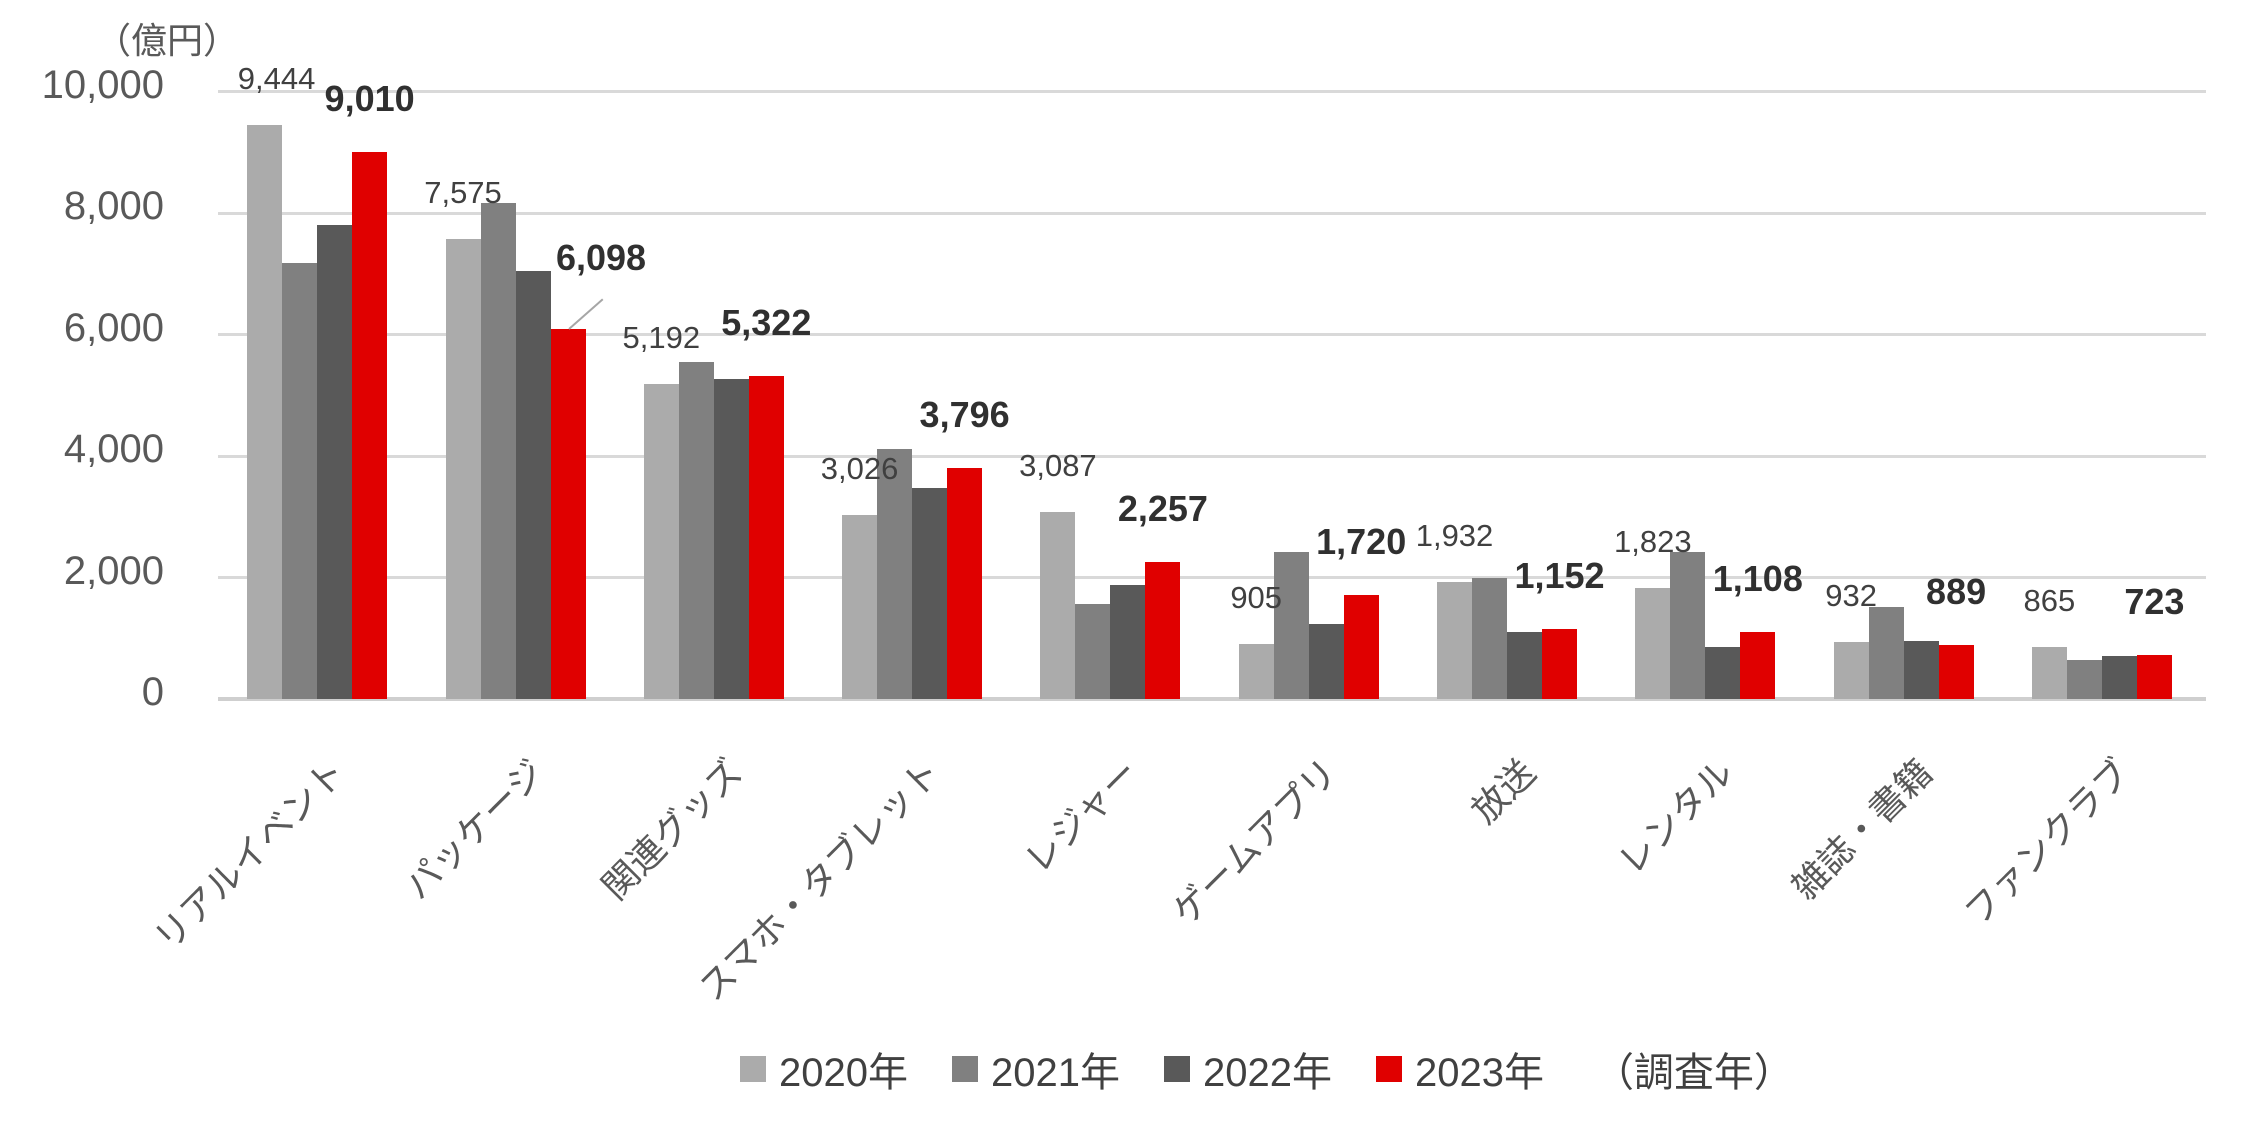 This screenshot has width=2254, height=1123. What do you see at coordinates (1162, 508) in the screenshot?
I see `data-label: 2,257` at bounding box center [1162, 508].